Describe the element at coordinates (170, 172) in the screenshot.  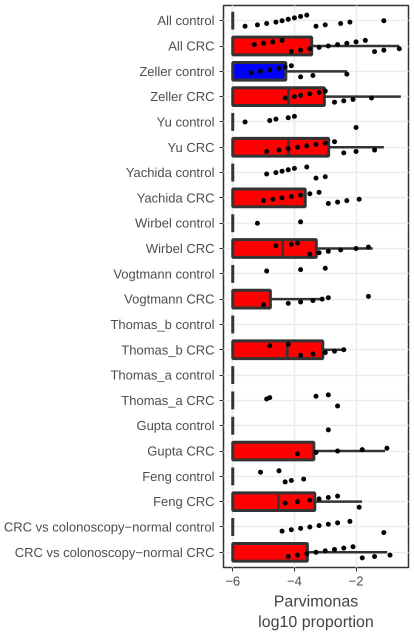
I see `y-tick-label: Yachida control` at that location.